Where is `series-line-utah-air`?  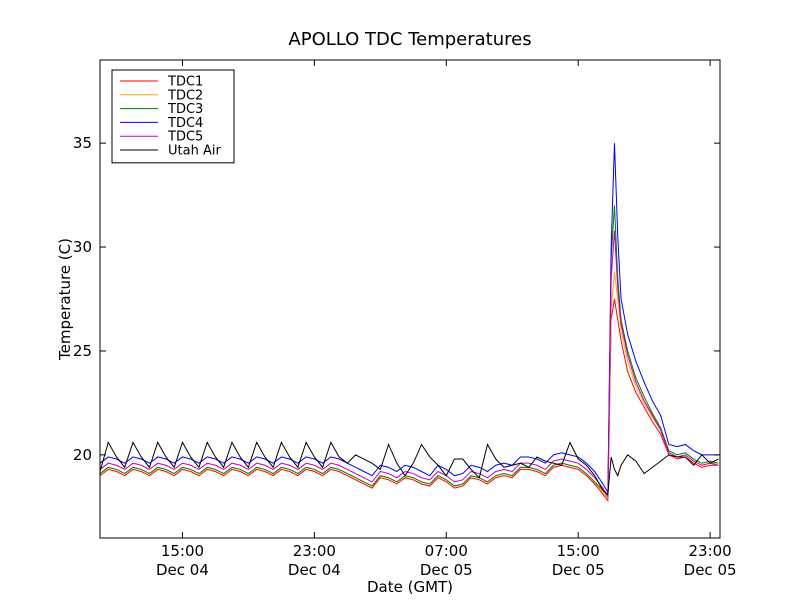 series-line-utah-air is located at coordinates (409, 468).